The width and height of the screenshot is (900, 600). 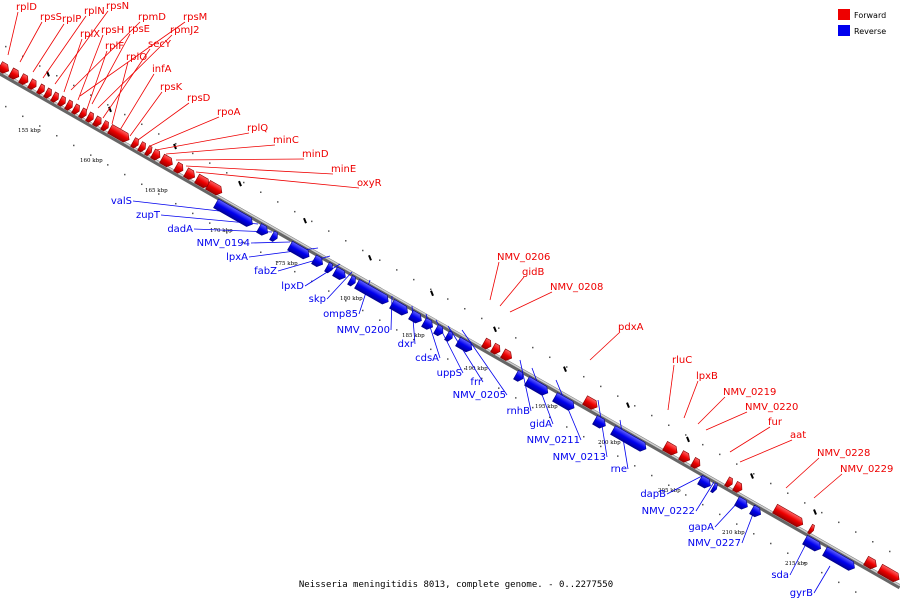 What do you see at coordinates (476, 382) in the screenshot?
I see `reverse-gene-label: frr` at bounding box center [476, 382].